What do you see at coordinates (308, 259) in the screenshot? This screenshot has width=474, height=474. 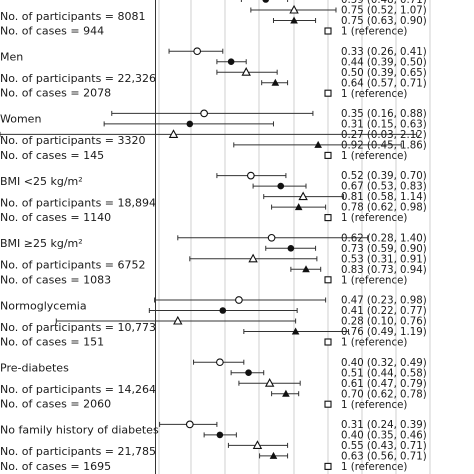 I see `estimate-row: 0.53 (0.31, 0.91)` at bounding box center [308, 259].